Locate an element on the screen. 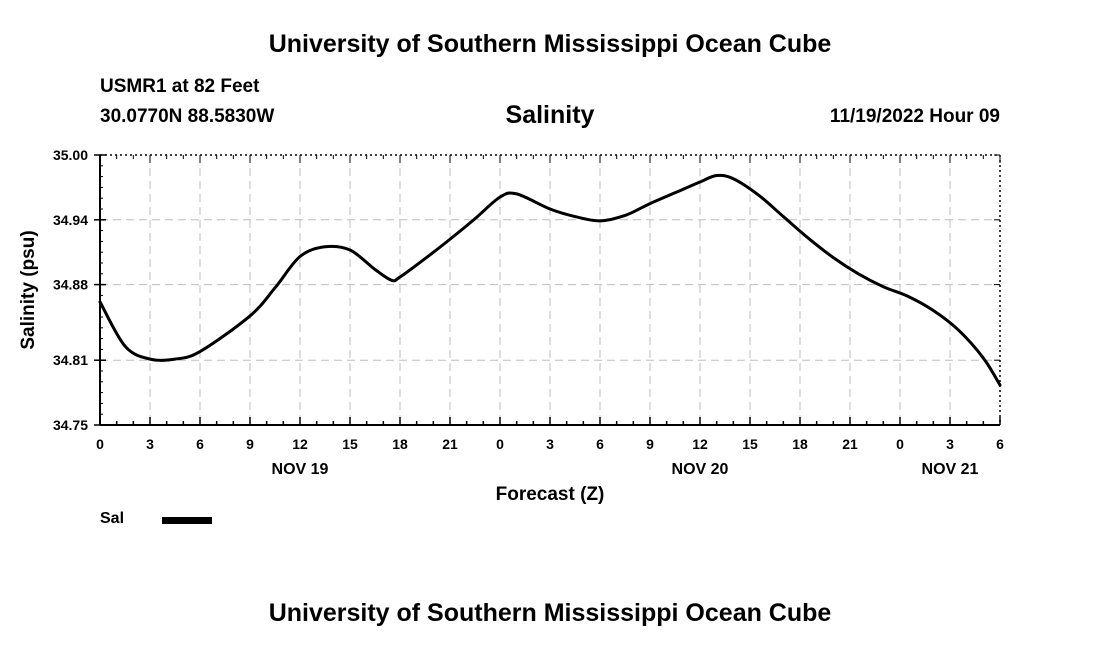  y-axis-label: Salinity (psu) is located at coordinates (28, 289).